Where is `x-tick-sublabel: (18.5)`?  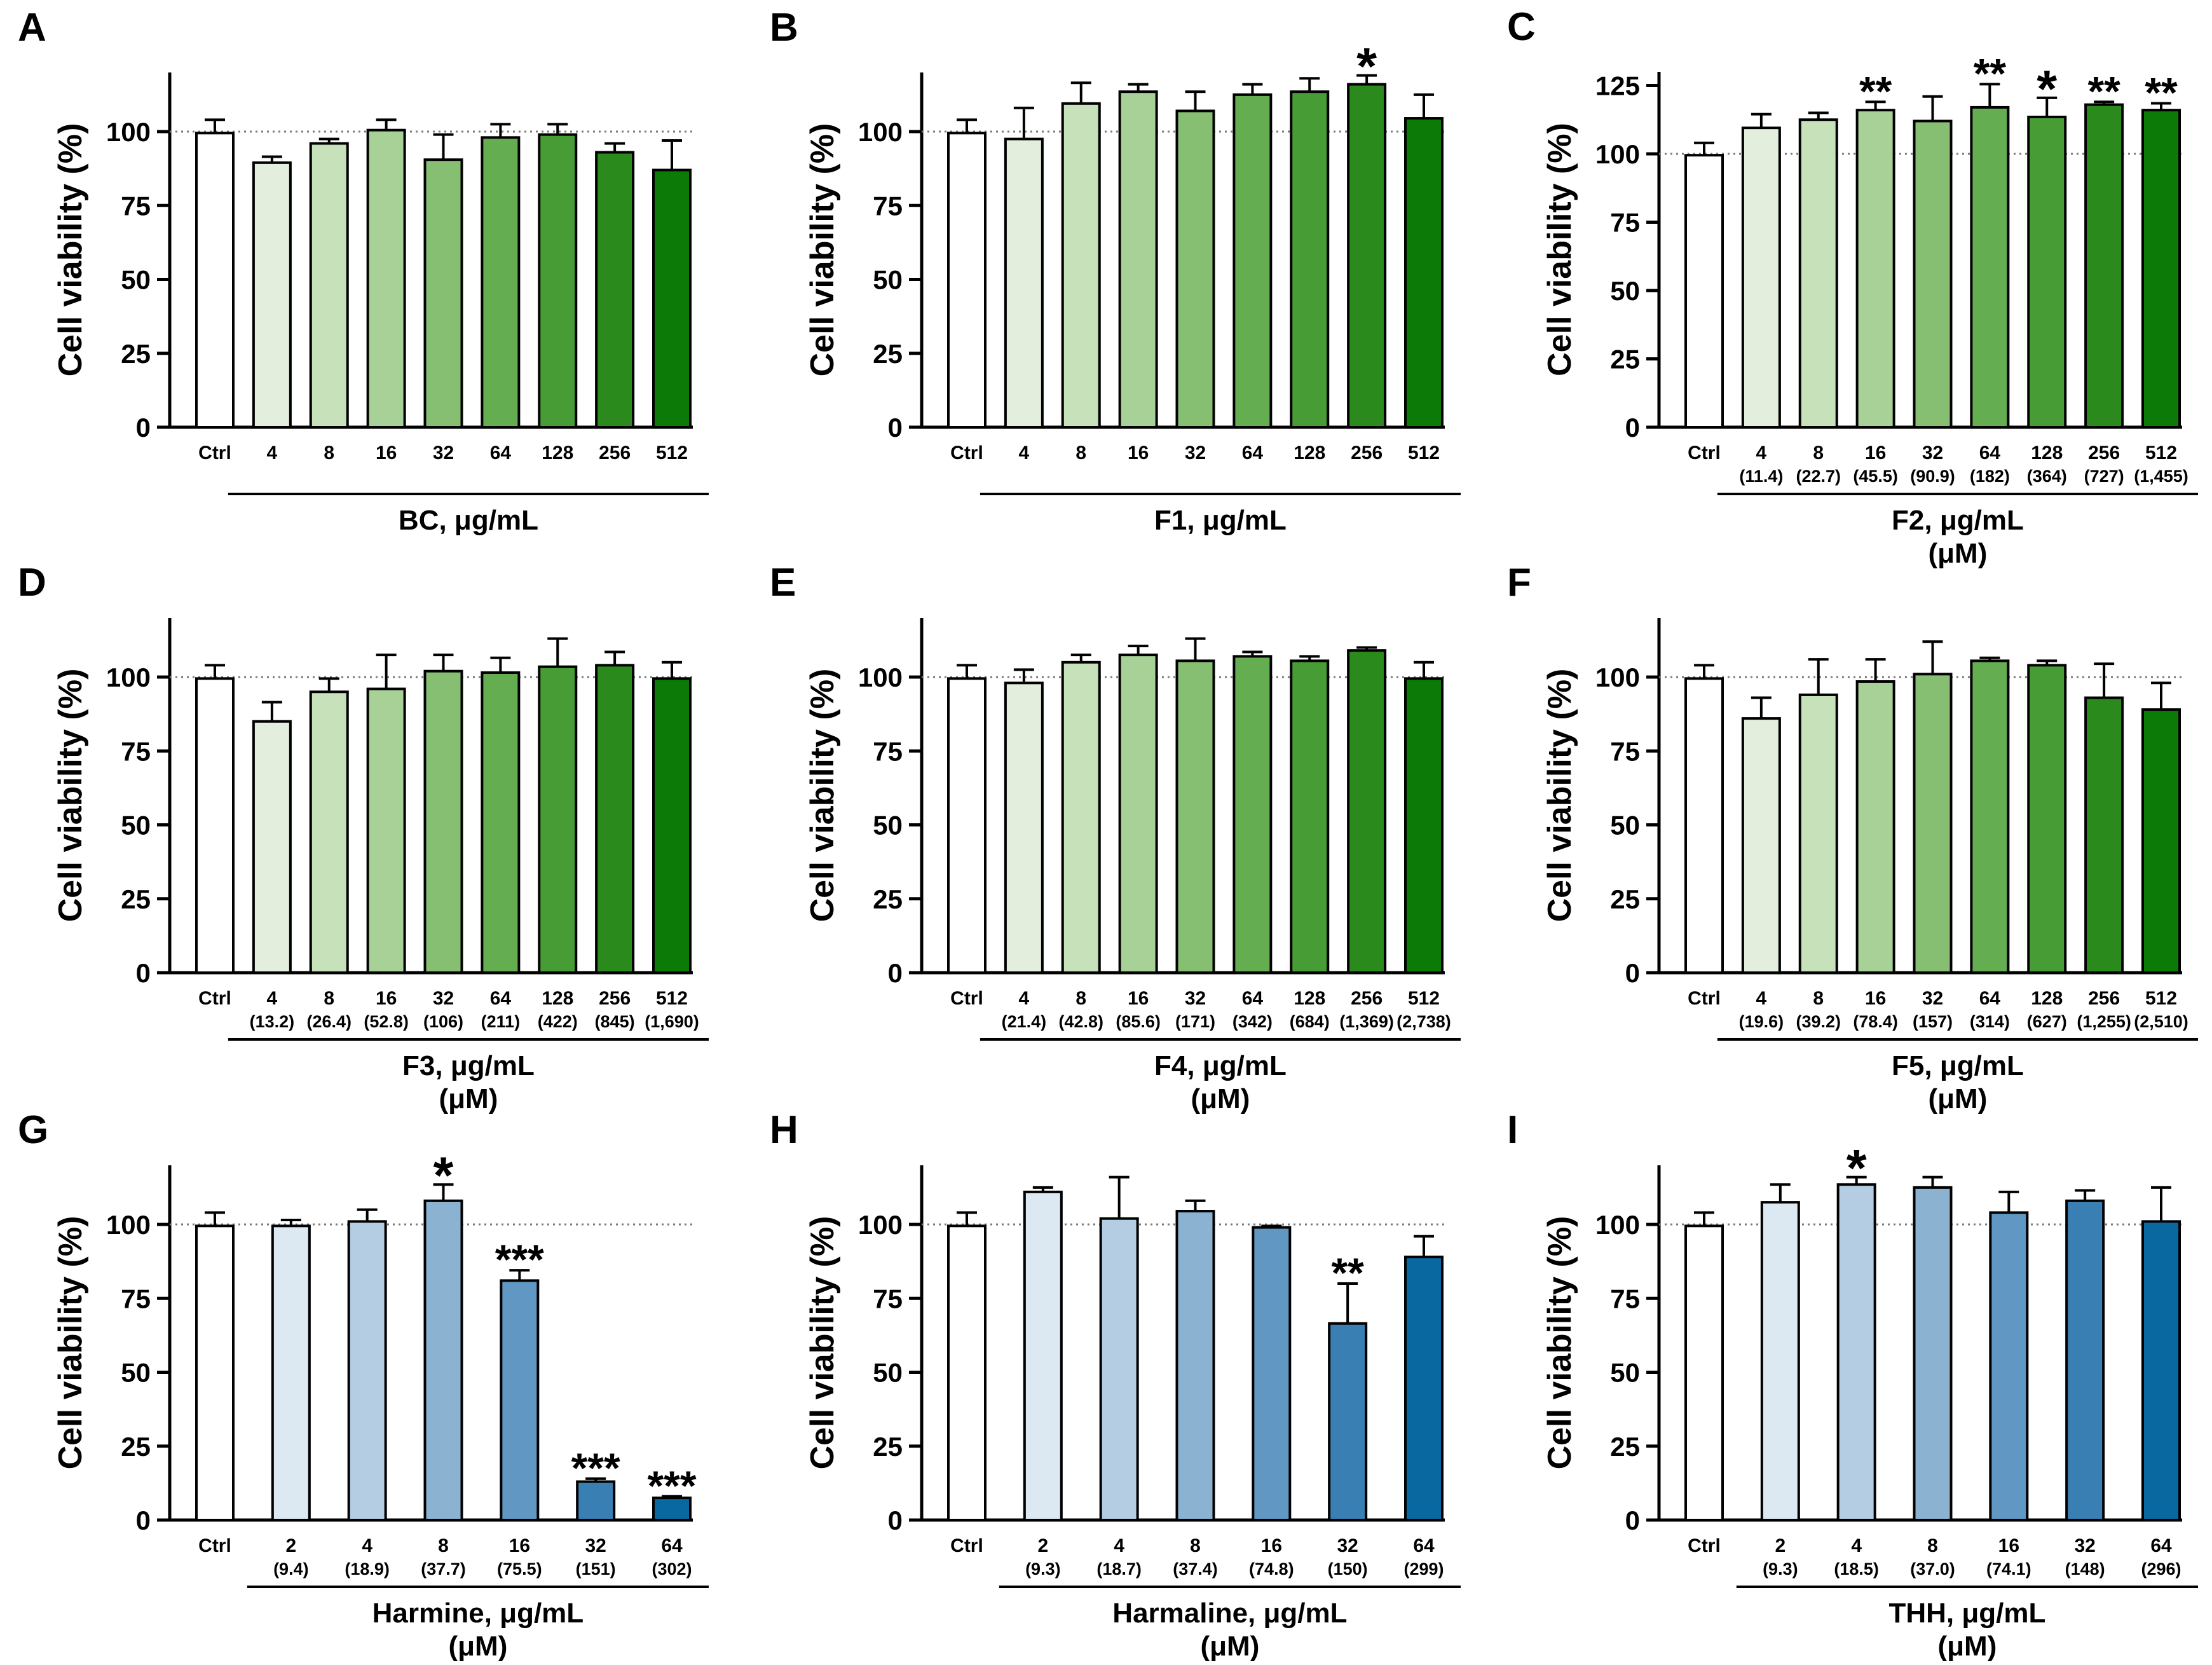
x-tick-sublabel: (18.5) is located at coordinates (1856, 1569).